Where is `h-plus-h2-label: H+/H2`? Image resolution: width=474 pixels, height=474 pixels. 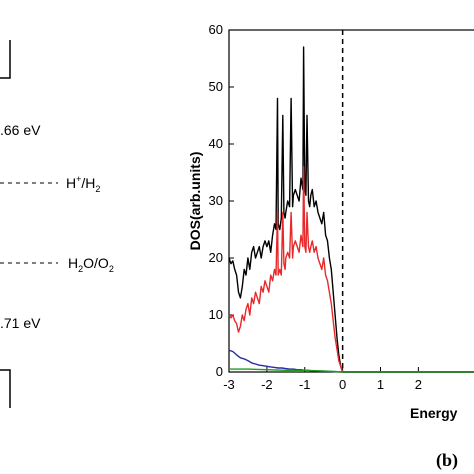
h-plus-h2-label: H+/H2 is located at coordinates (83, 184).